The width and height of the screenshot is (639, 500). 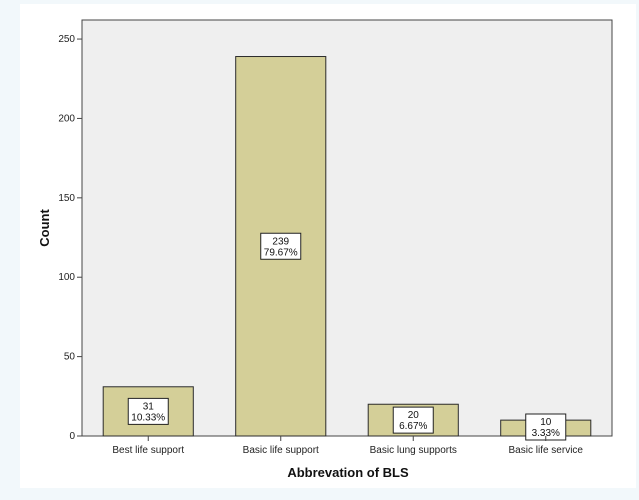 What do you see at coordinates (44, 228) in the screenshot?
I see `y-axis-title: Count` at bounding box center [44, 228].